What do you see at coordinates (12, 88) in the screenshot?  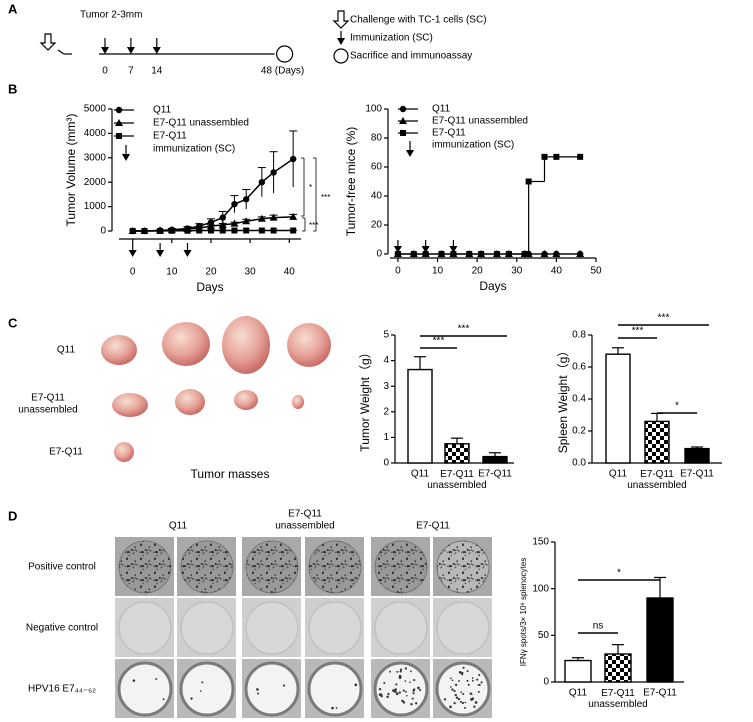 I see `panel-label: B` at bounding box center [12, 88].